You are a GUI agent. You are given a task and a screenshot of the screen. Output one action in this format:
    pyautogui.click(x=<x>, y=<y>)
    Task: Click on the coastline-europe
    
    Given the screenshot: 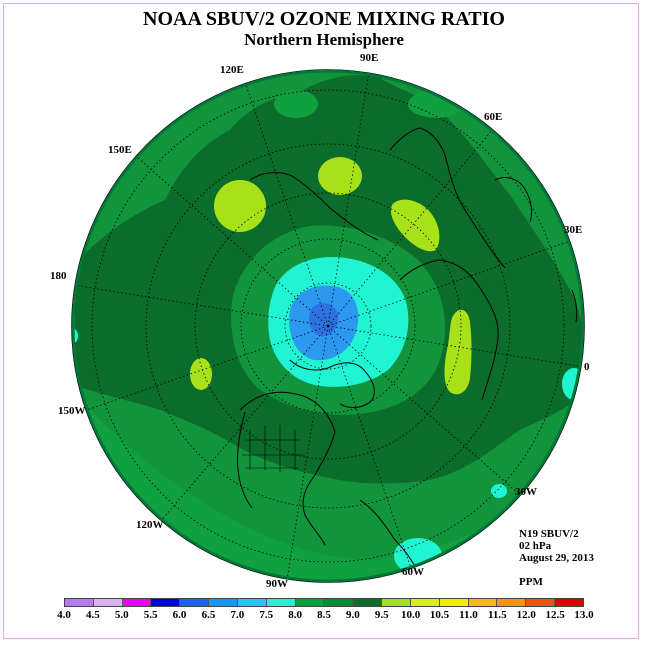 What is the action you would take?
    pyautogui.click(x=449, y=330)
    